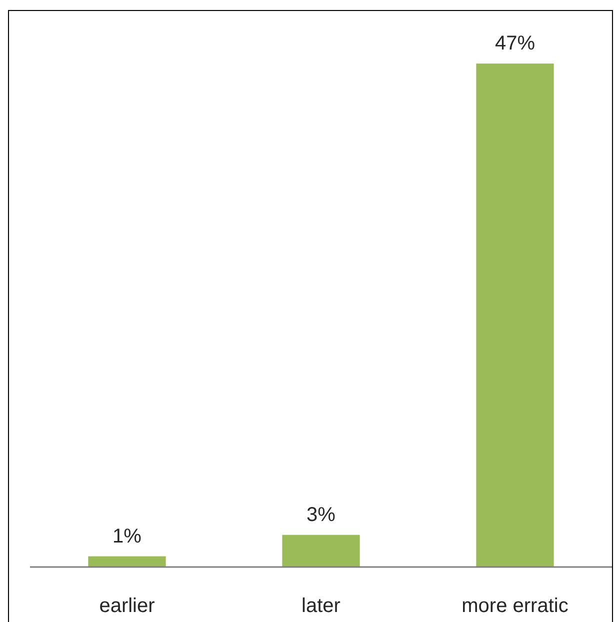 The width and height of the screenshot is (614, 622). Describe the element at coordinates (127, 536) in the screenshot. I see `data-label: 1%` at that location.